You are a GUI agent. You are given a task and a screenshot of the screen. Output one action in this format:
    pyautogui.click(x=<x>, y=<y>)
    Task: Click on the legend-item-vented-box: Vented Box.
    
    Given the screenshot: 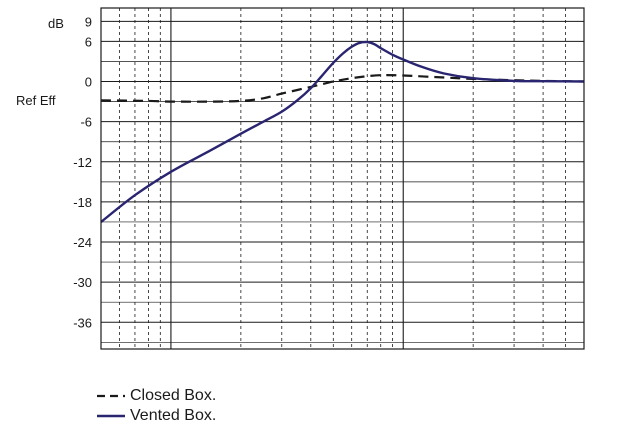 What is the action you would take?
    pyautogui.click(x=156, y=416)
    